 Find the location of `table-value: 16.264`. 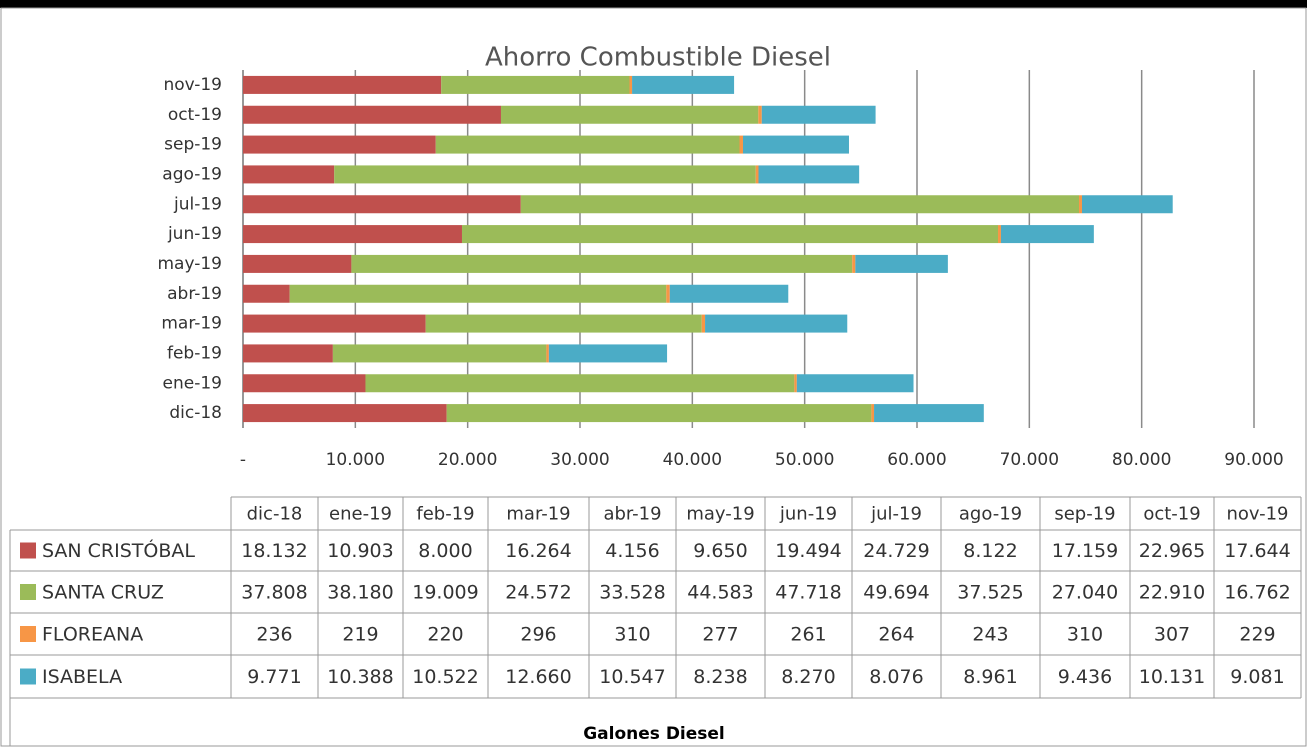

table-value: 16.264 is located at coordinates (538, 551).